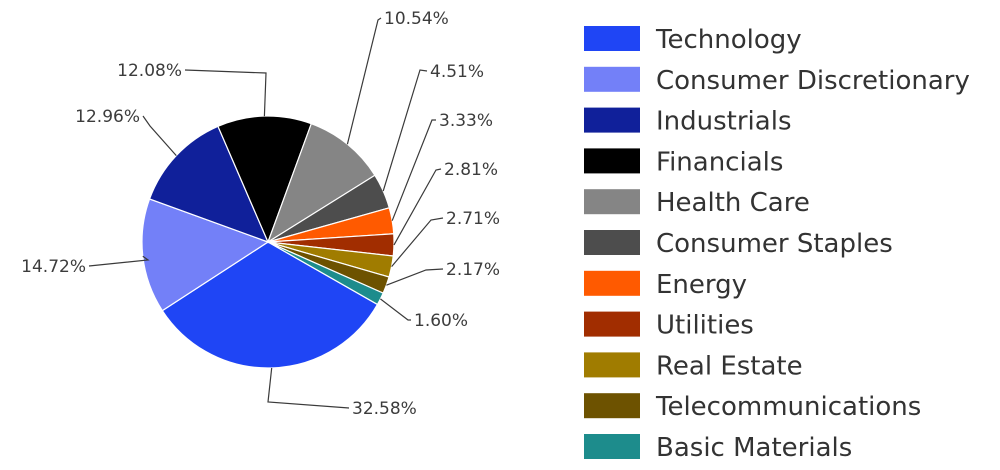 The height and width of the screenshot is (470, 1000). Describe the element at coordinates (107, 117) in the screenshot. I see `value-label-industrials: 12.96%` at that location.